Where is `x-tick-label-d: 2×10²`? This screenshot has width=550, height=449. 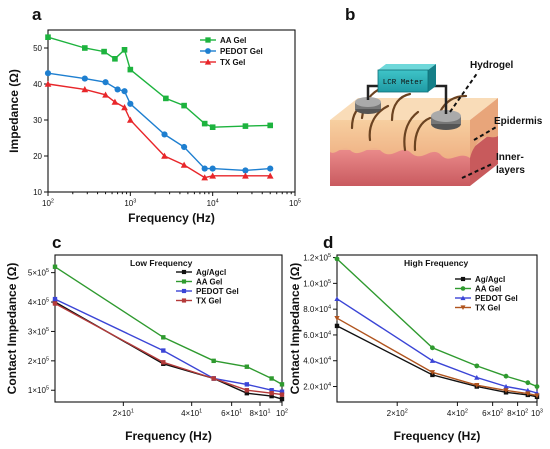
x-tick-label-d: 2×10² is located at coordinates (397, 414).